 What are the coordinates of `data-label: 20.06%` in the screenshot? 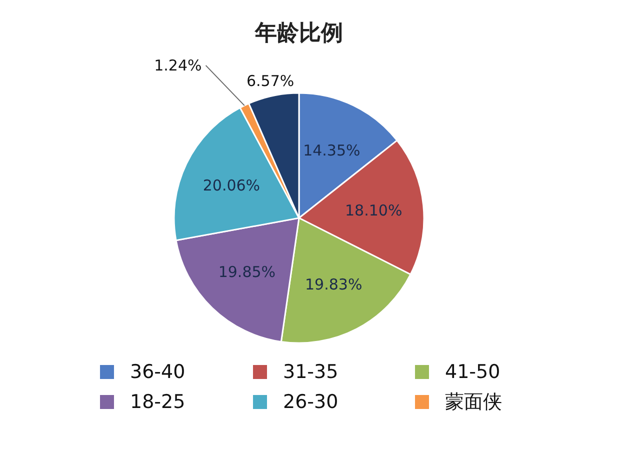 It's located at (231, 185).